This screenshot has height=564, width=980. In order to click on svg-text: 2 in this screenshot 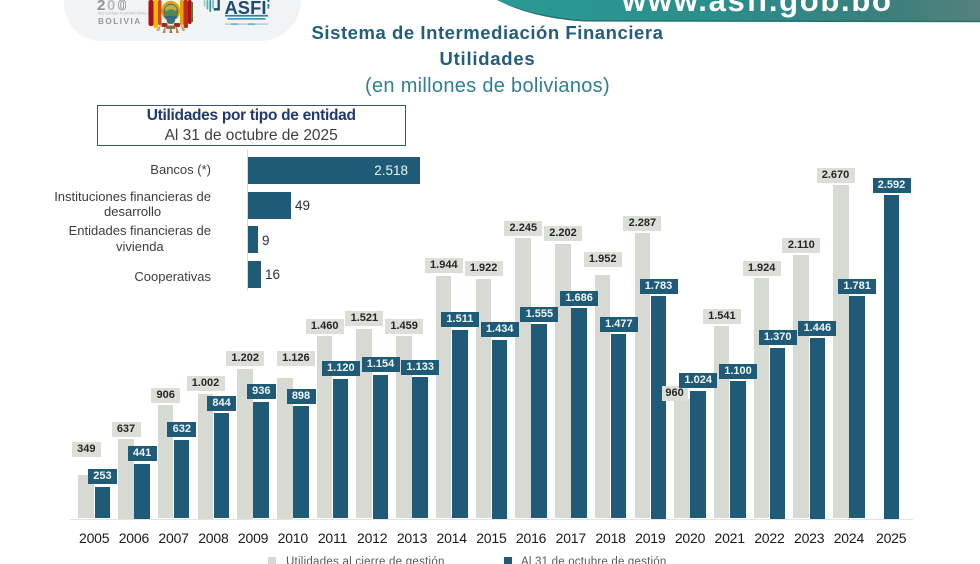, I will do `click(101, 7)`.